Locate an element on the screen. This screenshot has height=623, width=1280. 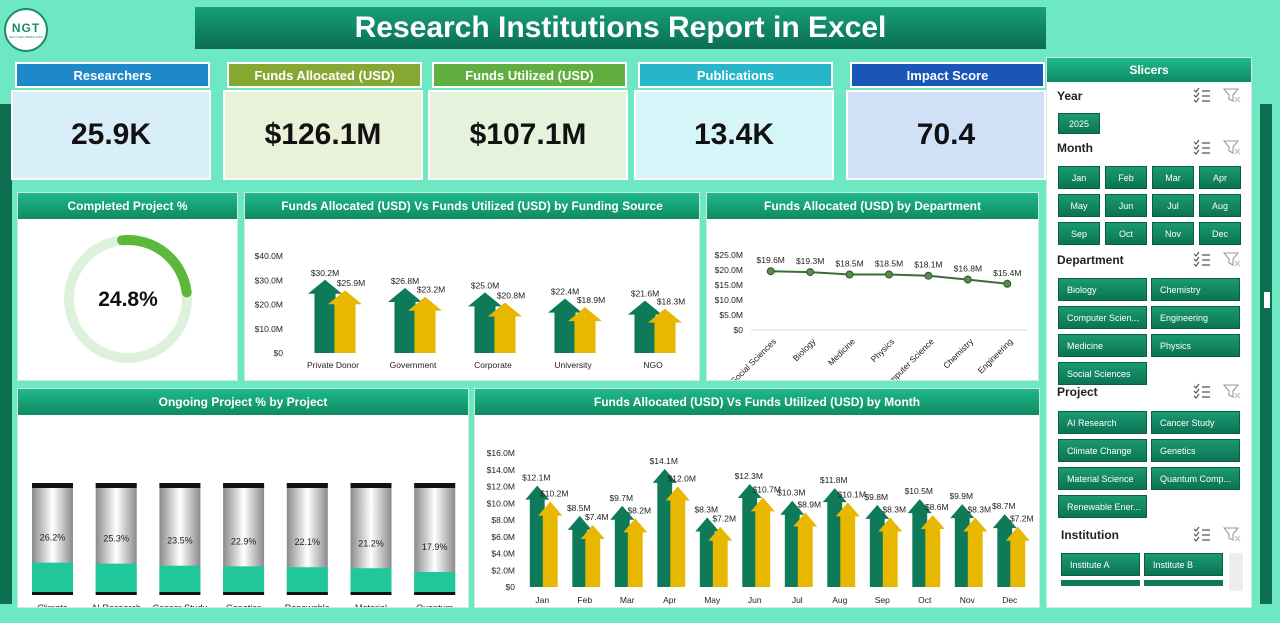
x-tick-label: Cancer Study is located at coordinates (180, 605).